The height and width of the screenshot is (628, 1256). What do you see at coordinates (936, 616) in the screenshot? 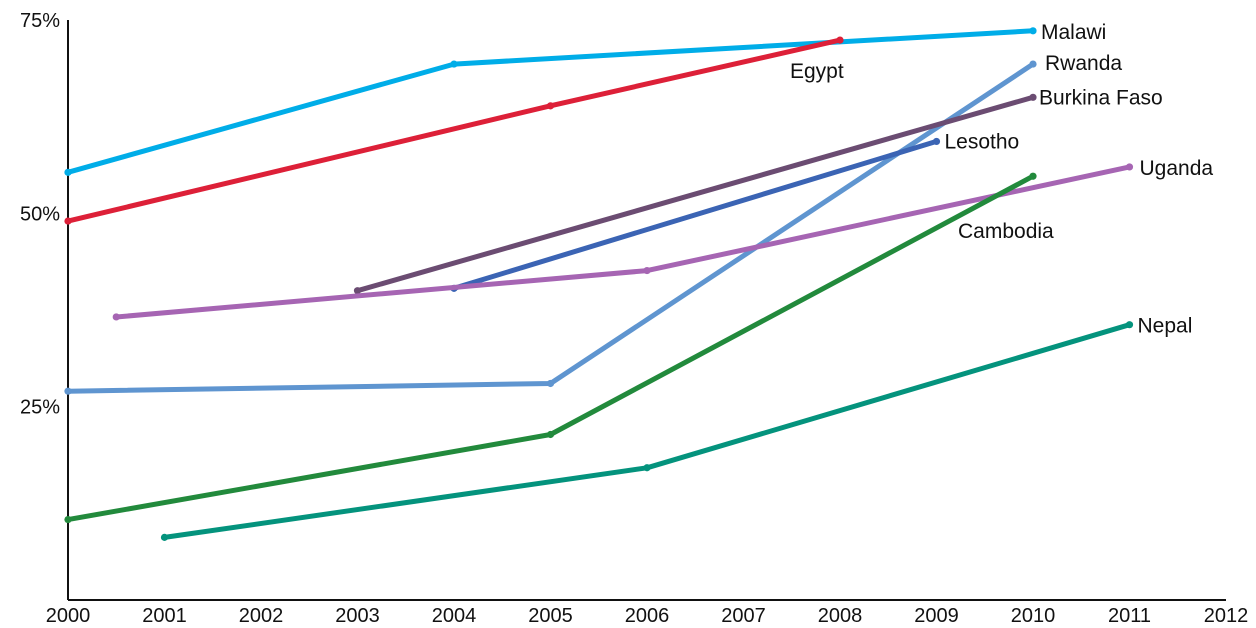
I see `x-tick-label: 2009` at bounding box center [936, 616].